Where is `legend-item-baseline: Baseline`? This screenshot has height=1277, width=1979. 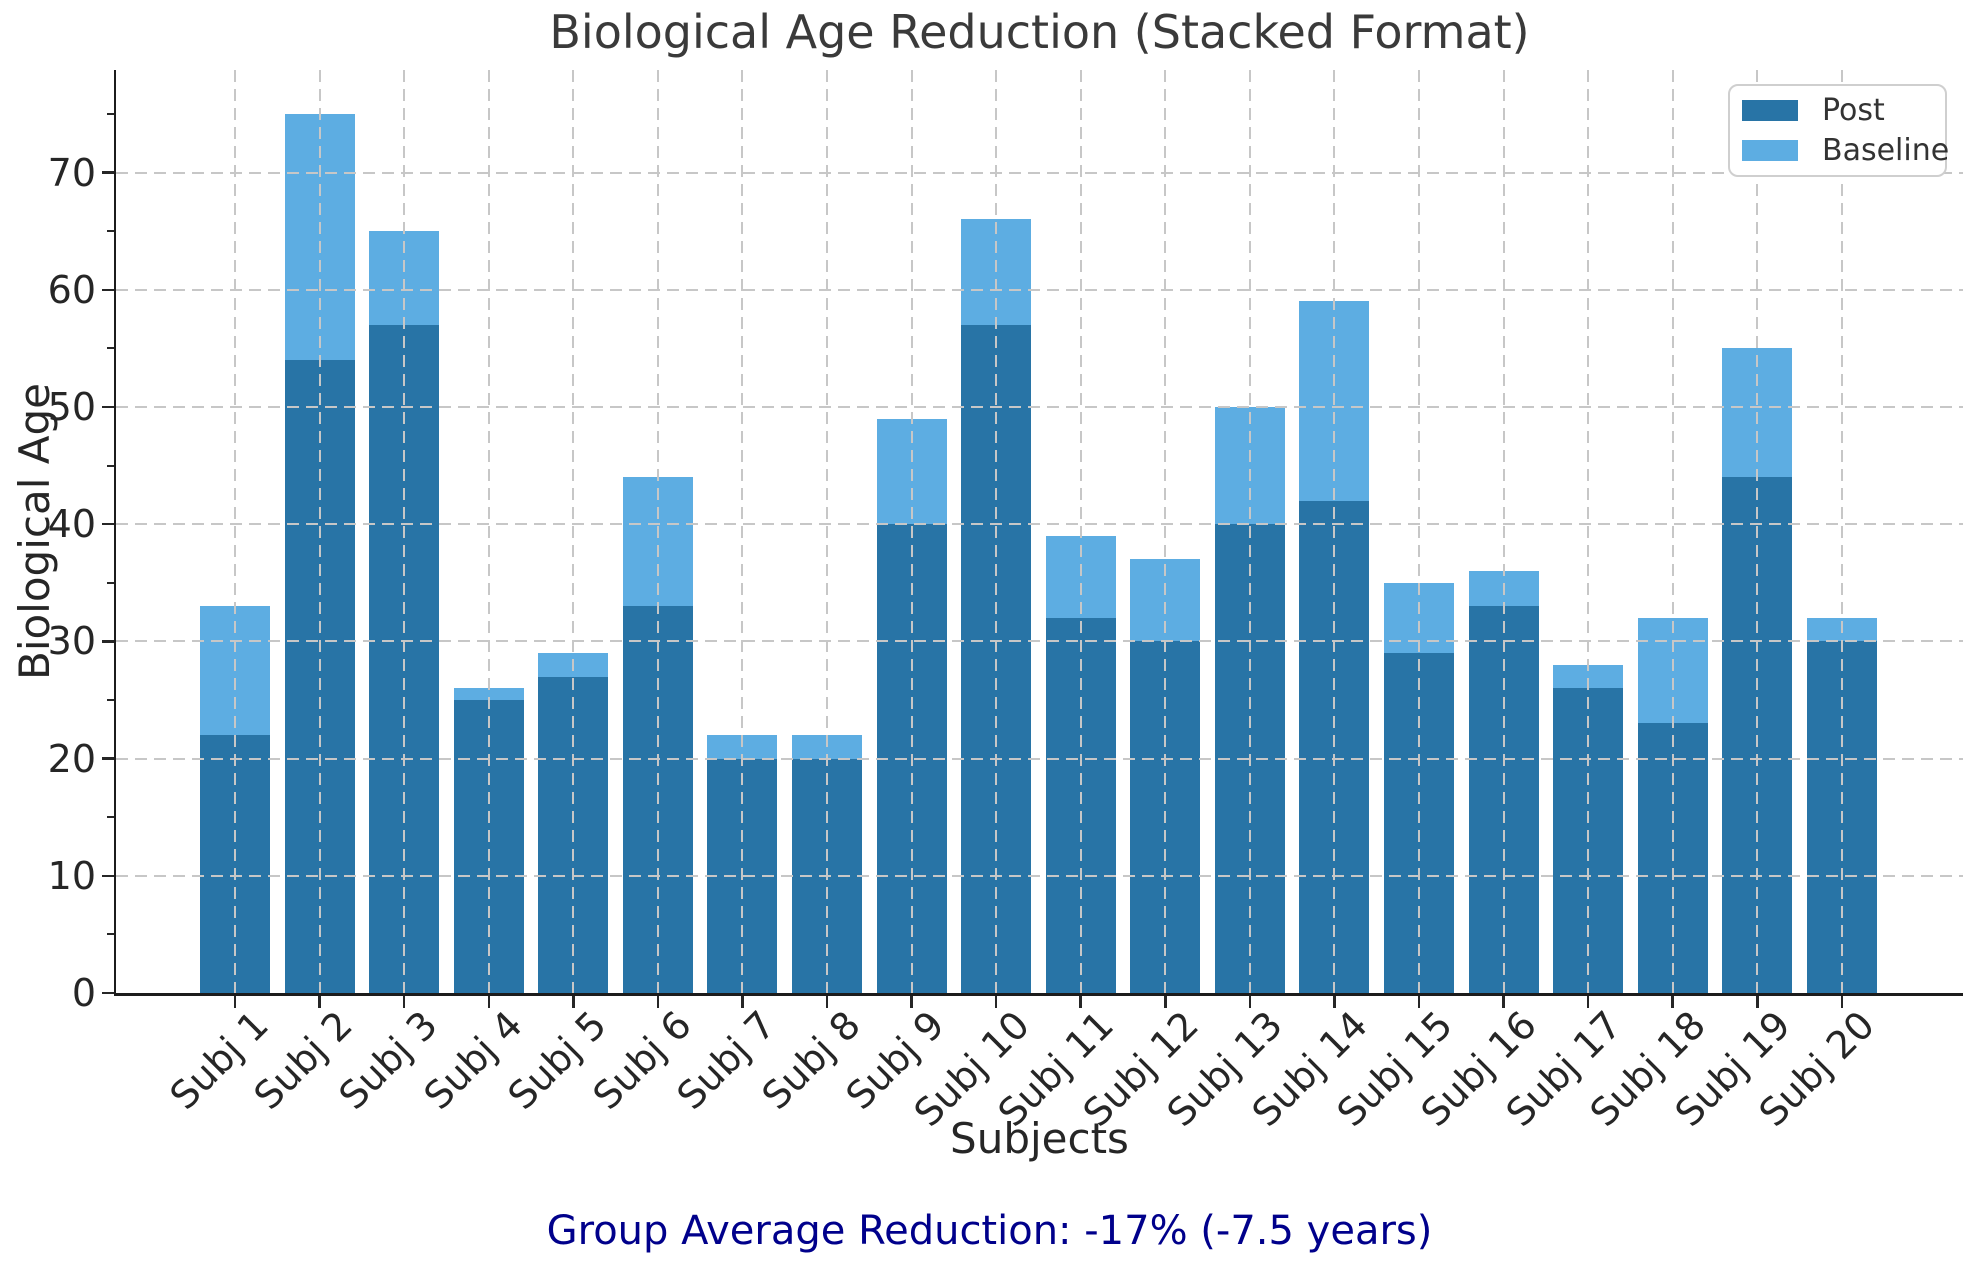
legend-item-baseline: Baseline is located at coordinates (1845, 150).